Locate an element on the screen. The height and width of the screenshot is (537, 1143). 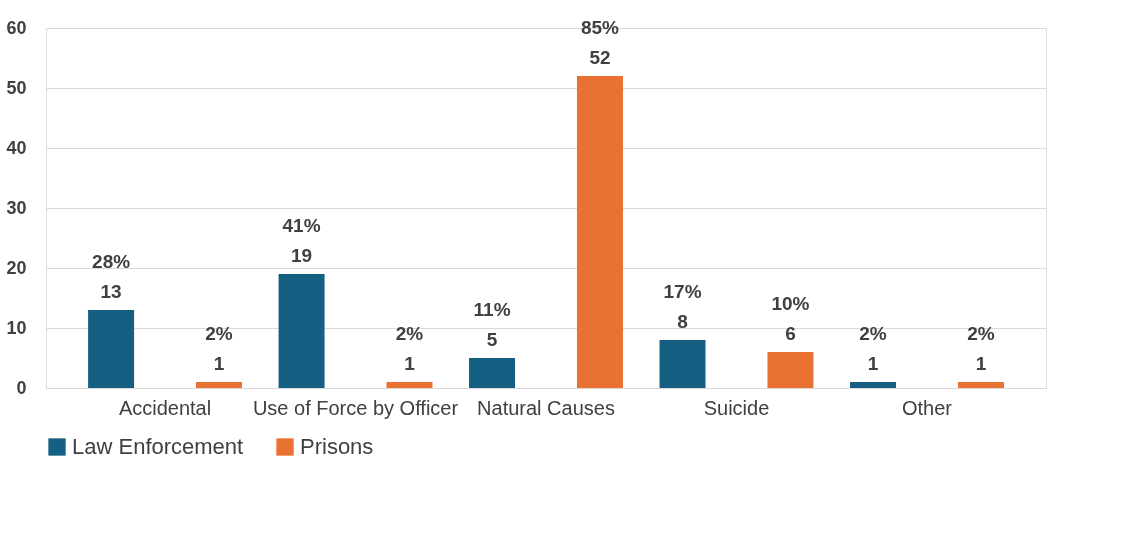
data-label: 85% 52 is located at coordinates (600, 42).